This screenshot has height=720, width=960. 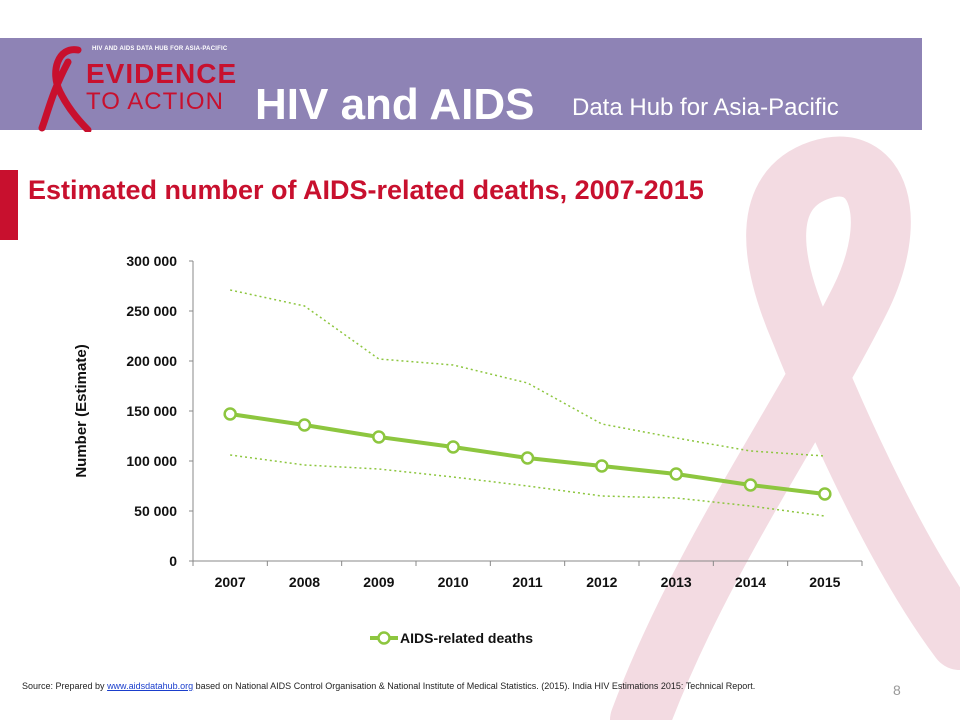 I want to click on data-point-2014, so click(x=750, y=485).